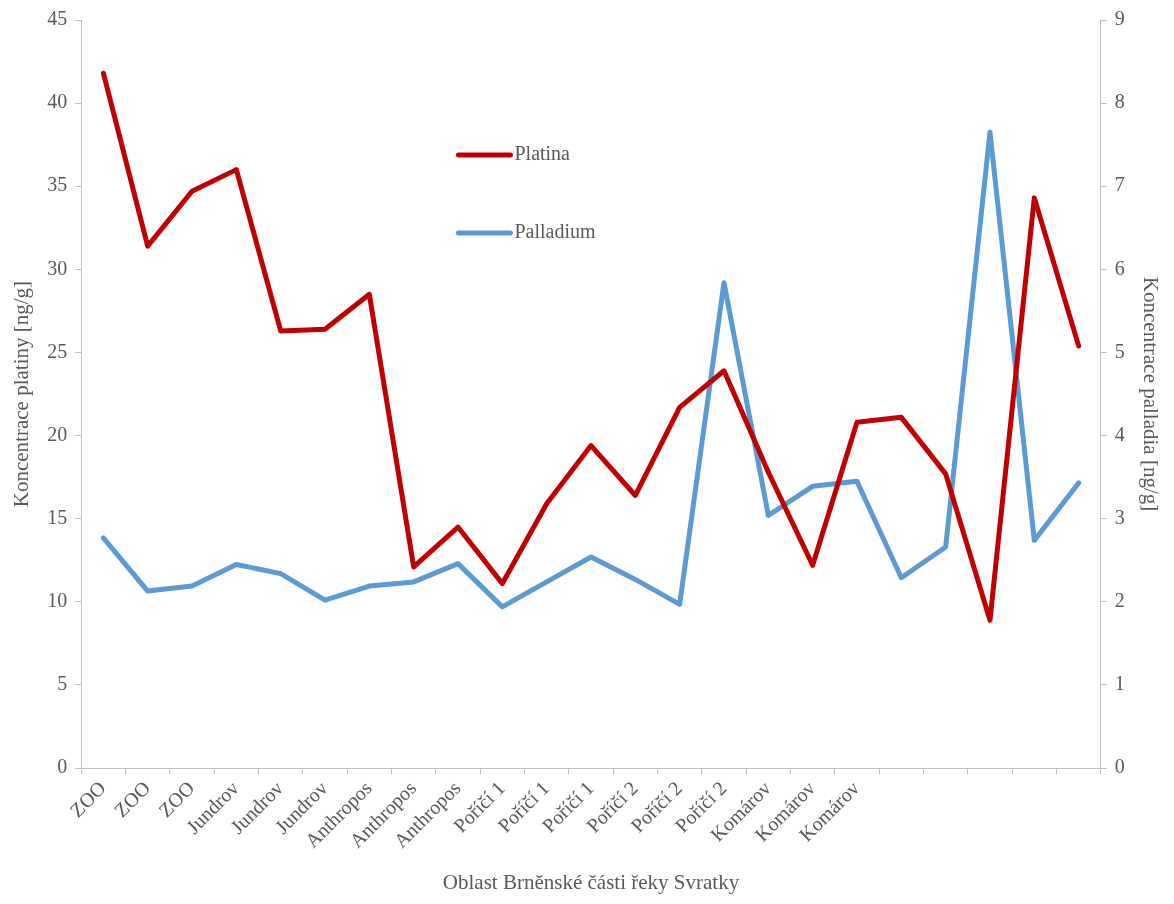 The height and width of the screenshot is (904, 1174). I want to click on x-axis-title: Oblast Brněnské části řeky Svratky, so click(591, 881).